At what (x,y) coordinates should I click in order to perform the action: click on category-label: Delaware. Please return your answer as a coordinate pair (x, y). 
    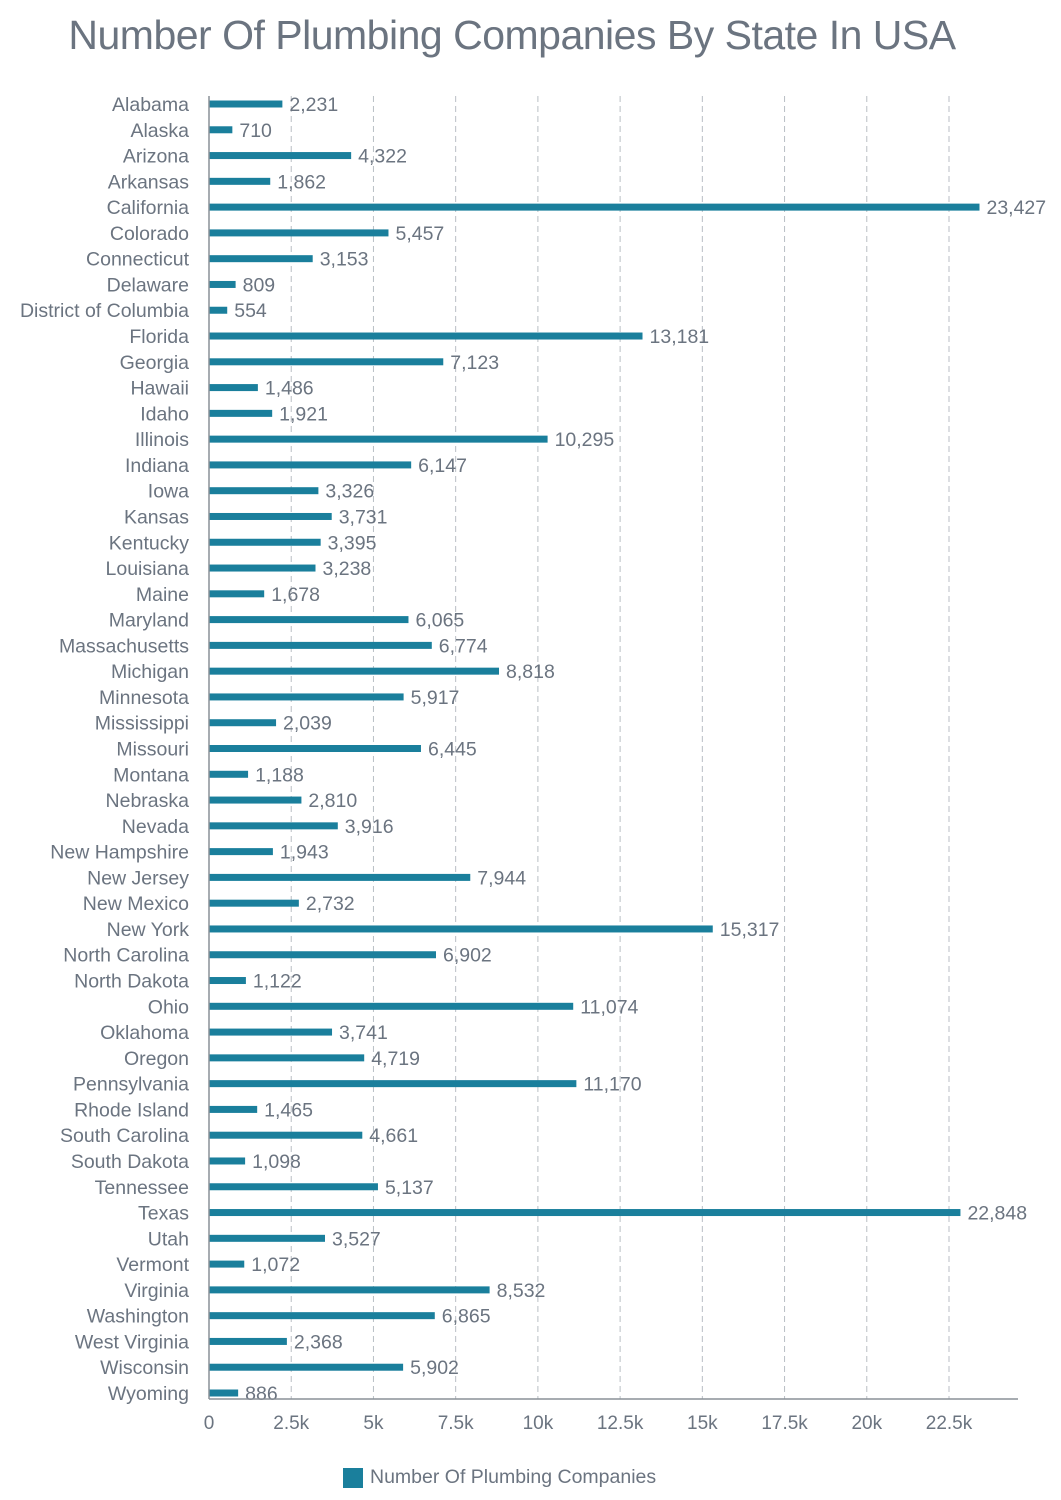
    Looking at the image, I should click on (148, 285).